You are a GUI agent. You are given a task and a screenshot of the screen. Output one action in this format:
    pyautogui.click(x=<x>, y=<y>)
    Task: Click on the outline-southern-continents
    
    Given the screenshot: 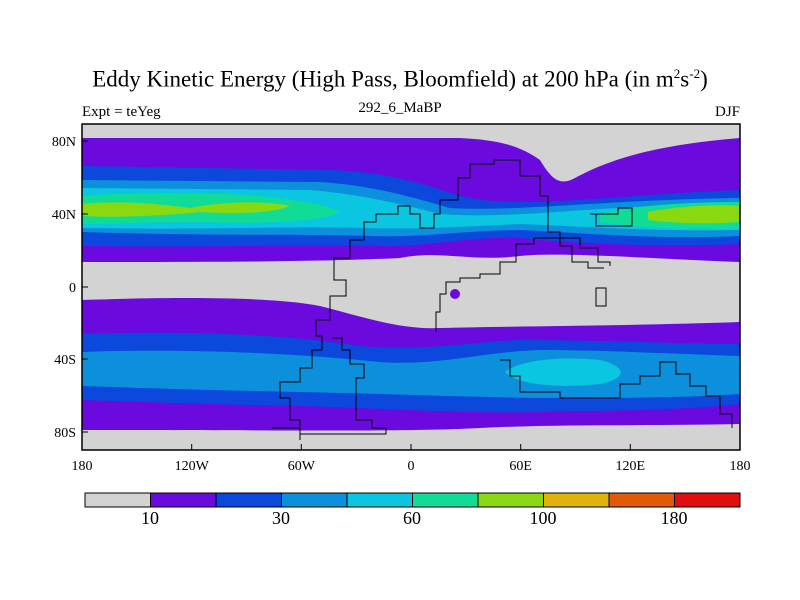 What is the action you would take?
    pyautogui.click(x=329, y=386)
    